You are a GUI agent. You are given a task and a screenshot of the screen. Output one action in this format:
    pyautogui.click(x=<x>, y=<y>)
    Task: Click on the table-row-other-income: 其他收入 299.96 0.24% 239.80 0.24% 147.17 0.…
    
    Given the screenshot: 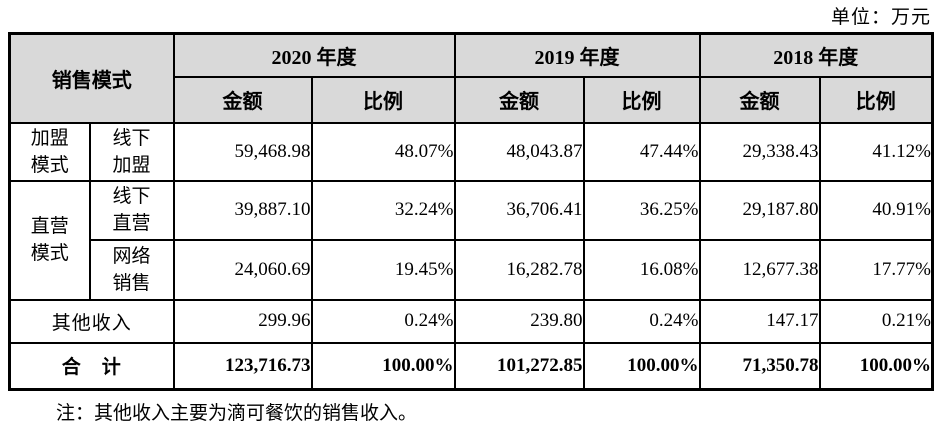 What is the action you would take?
    pyautogui.click(x=471, y=321)
    